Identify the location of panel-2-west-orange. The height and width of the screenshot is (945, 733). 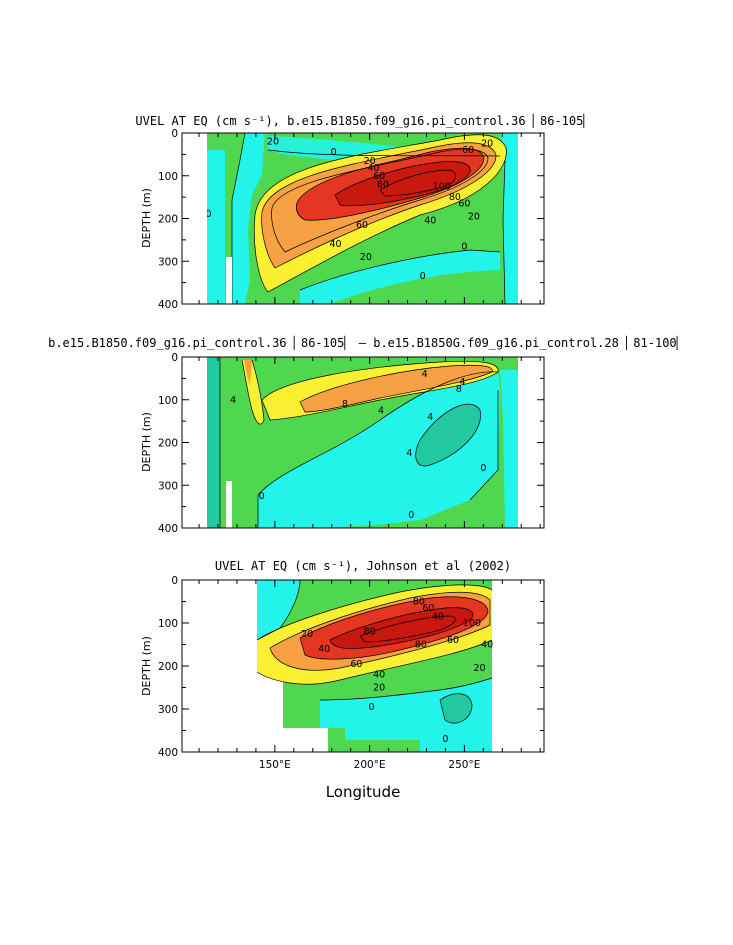
(248, 372).